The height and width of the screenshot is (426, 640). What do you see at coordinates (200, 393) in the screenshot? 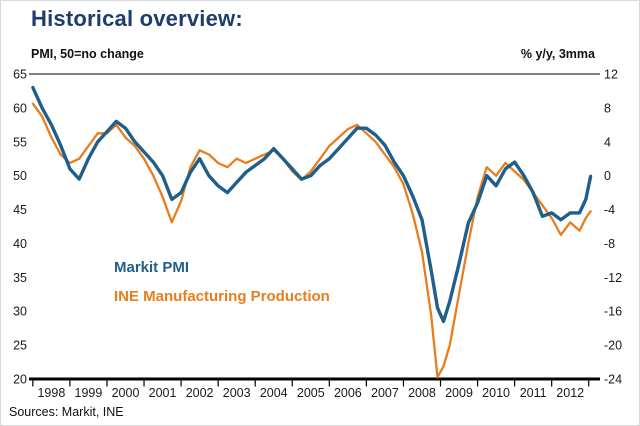
I see `x-axis-year-label: 2002` at bounding box center [200, 393].